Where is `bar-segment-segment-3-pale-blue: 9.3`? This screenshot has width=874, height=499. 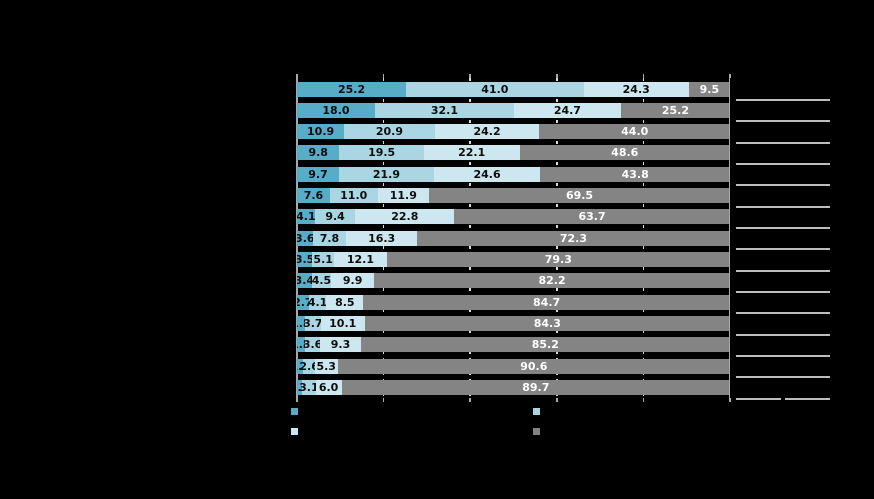
bar-segment-segment-3-pale-blue: 9.3 is located at coordinates (340, 345).